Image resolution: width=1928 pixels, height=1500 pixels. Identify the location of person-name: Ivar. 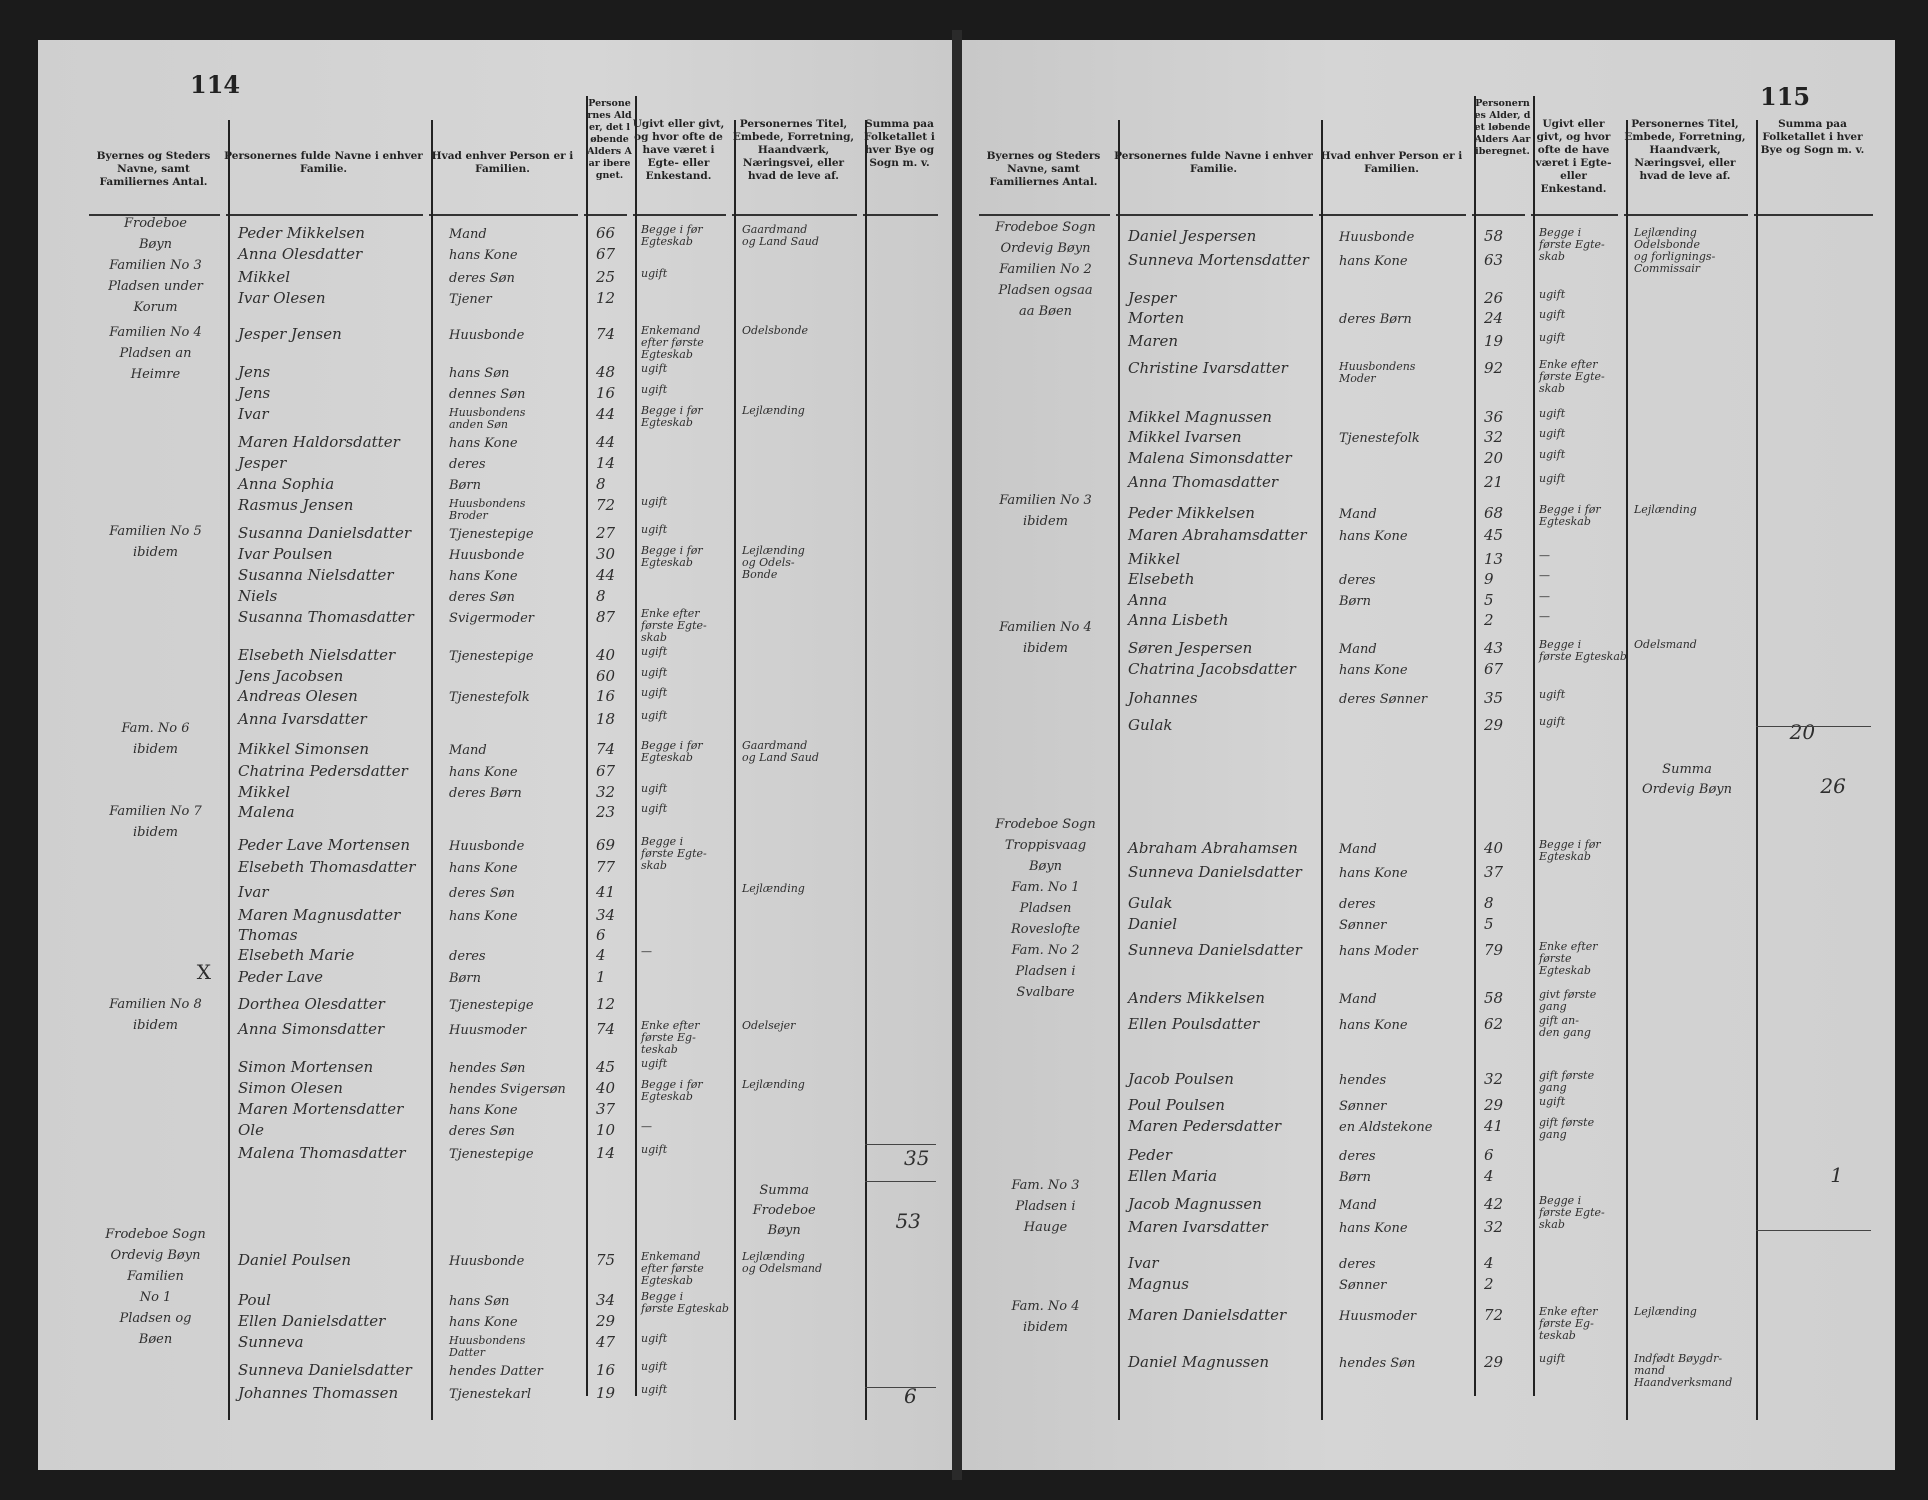
(253, 413).